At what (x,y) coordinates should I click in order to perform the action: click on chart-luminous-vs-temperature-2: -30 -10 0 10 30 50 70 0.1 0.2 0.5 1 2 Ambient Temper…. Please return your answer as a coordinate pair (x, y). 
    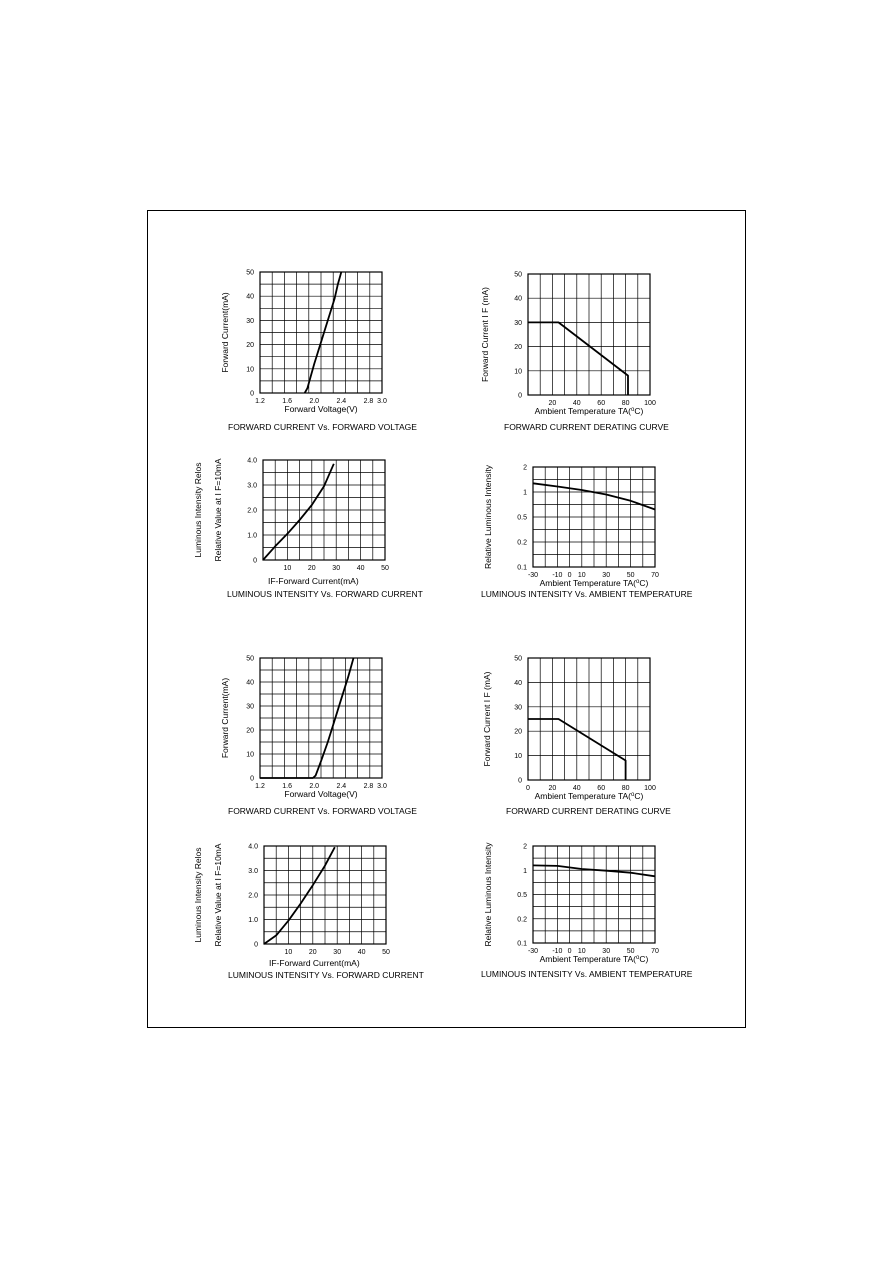
    Looking at the image, I should click on (587, 910).